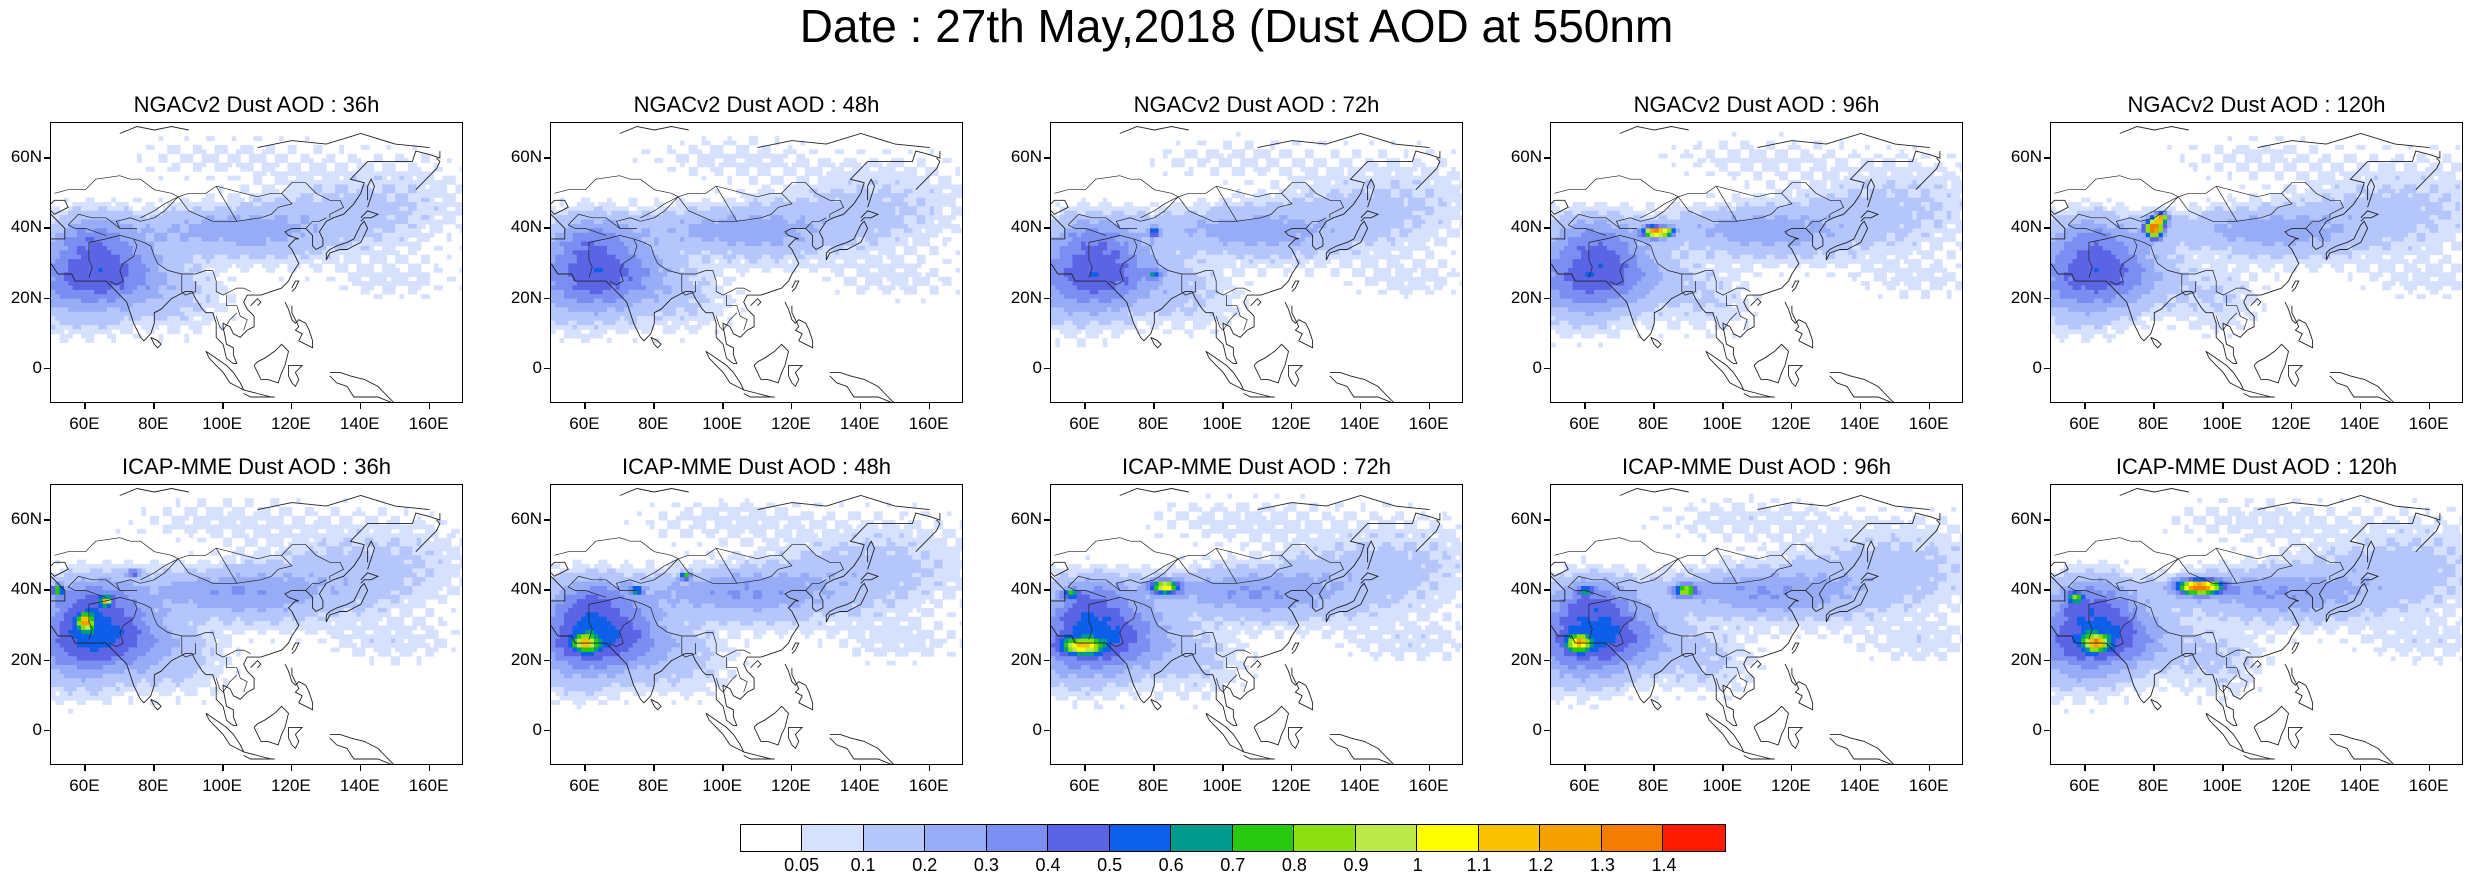 This screenshot has width=2473, height=875. I want to click on panel-title: NGACv2 Dust AOD : 96h, so click(1756, 105).